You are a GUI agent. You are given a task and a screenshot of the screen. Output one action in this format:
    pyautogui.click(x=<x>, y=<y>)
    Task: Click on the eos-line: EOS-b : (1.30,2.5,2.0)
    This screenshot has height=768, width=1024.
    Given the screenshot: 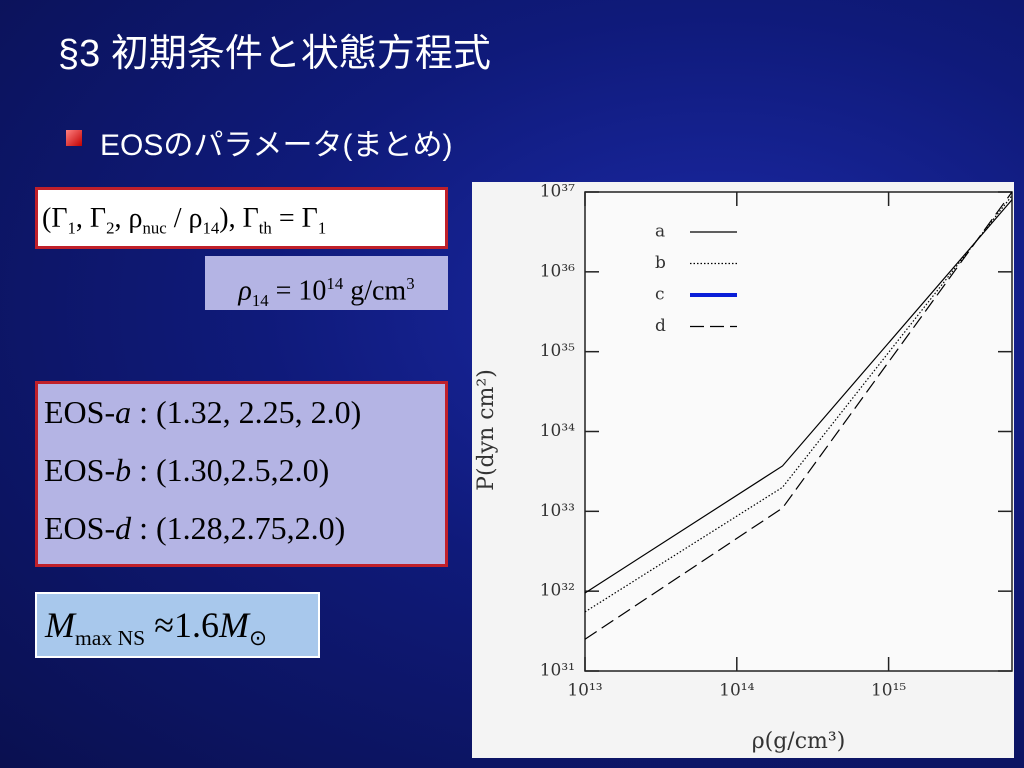 What is the action you would take?
    pyautogui.click(x=244, y=481)
    